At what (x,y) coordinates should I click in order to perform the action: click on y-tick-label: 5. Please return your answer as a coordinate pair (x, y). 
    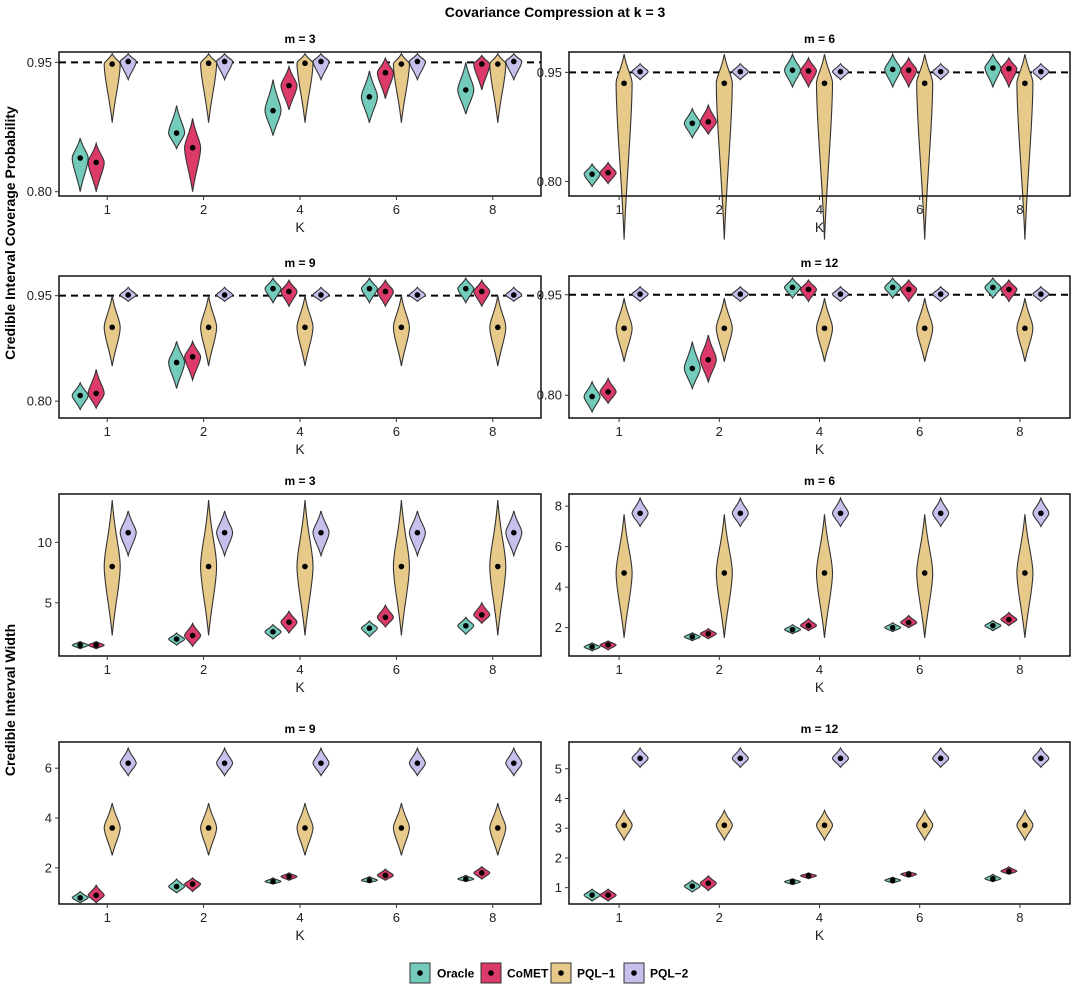
    Looking at the image, I should click on (48, 602).